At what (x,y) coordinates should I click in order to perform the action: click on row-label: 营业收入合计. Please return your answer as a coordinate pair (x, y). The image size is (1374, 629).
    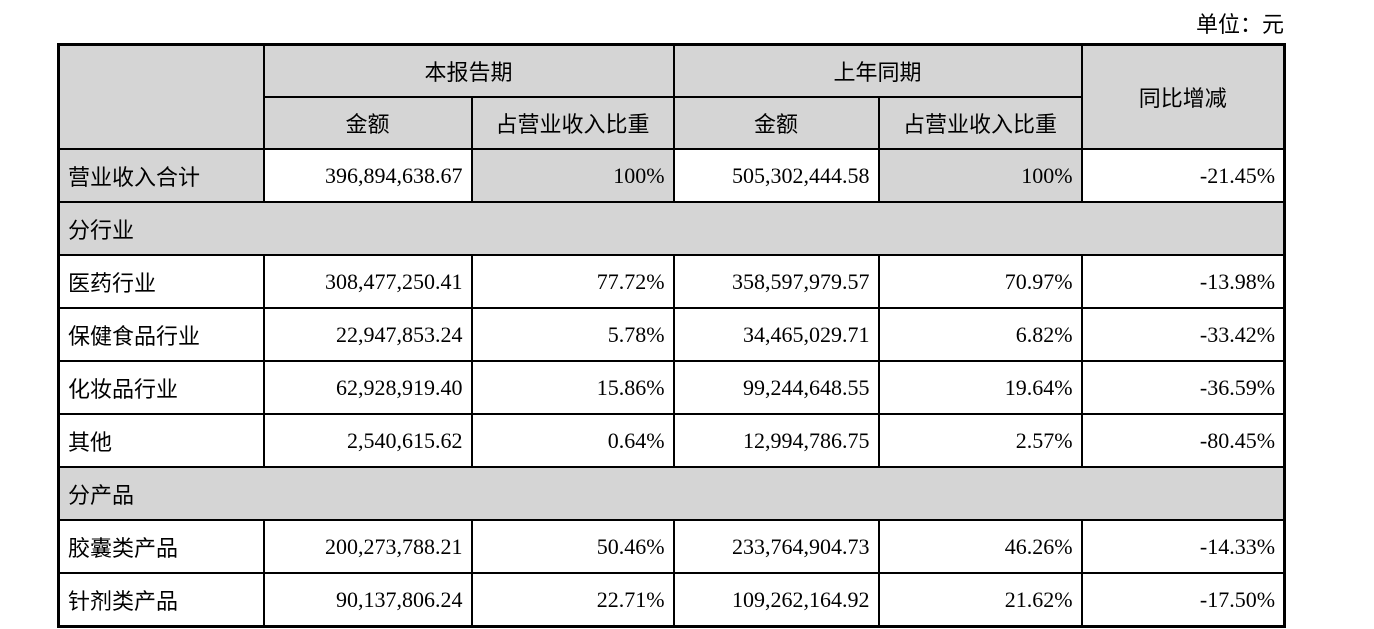
    Looking at the image, I should click on (161, 175).